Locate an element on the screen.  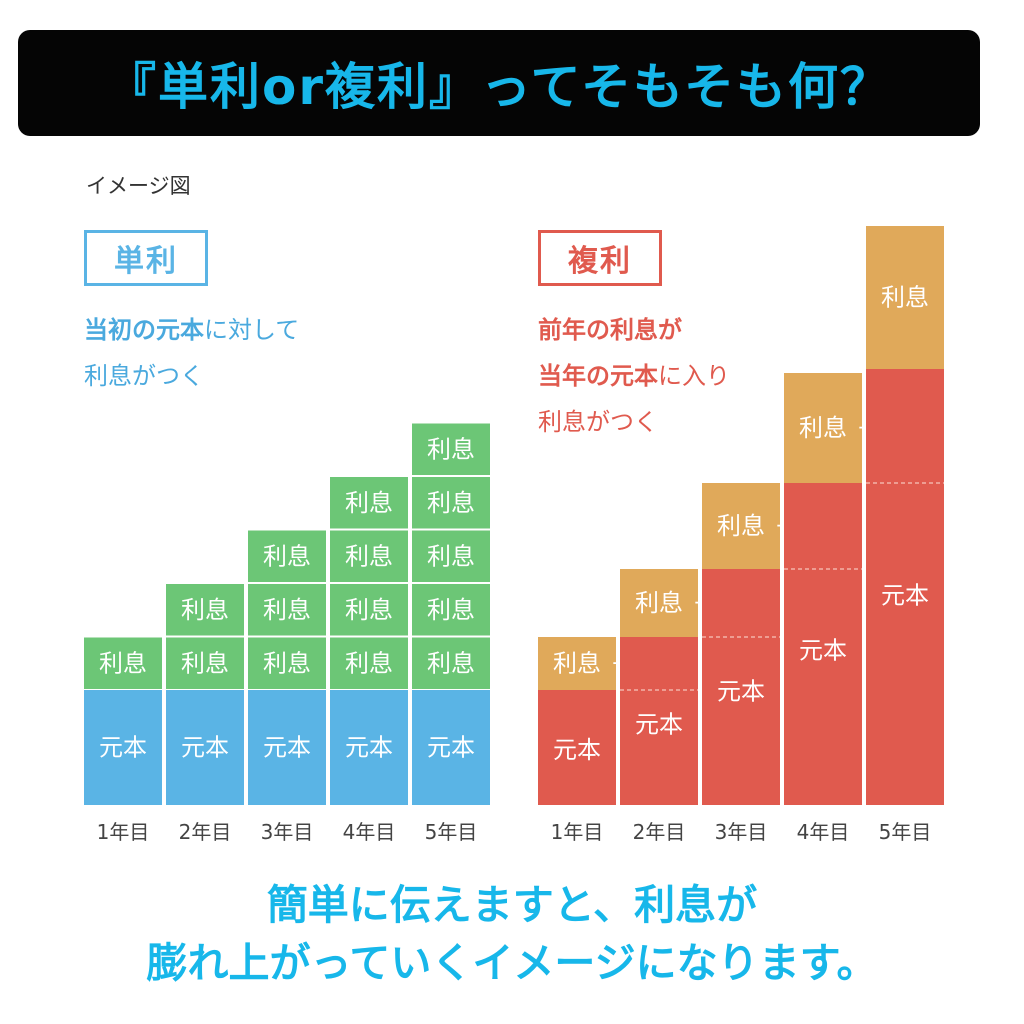
simple-description-line-2: 利息がつく is located at coordinates (144, 376).